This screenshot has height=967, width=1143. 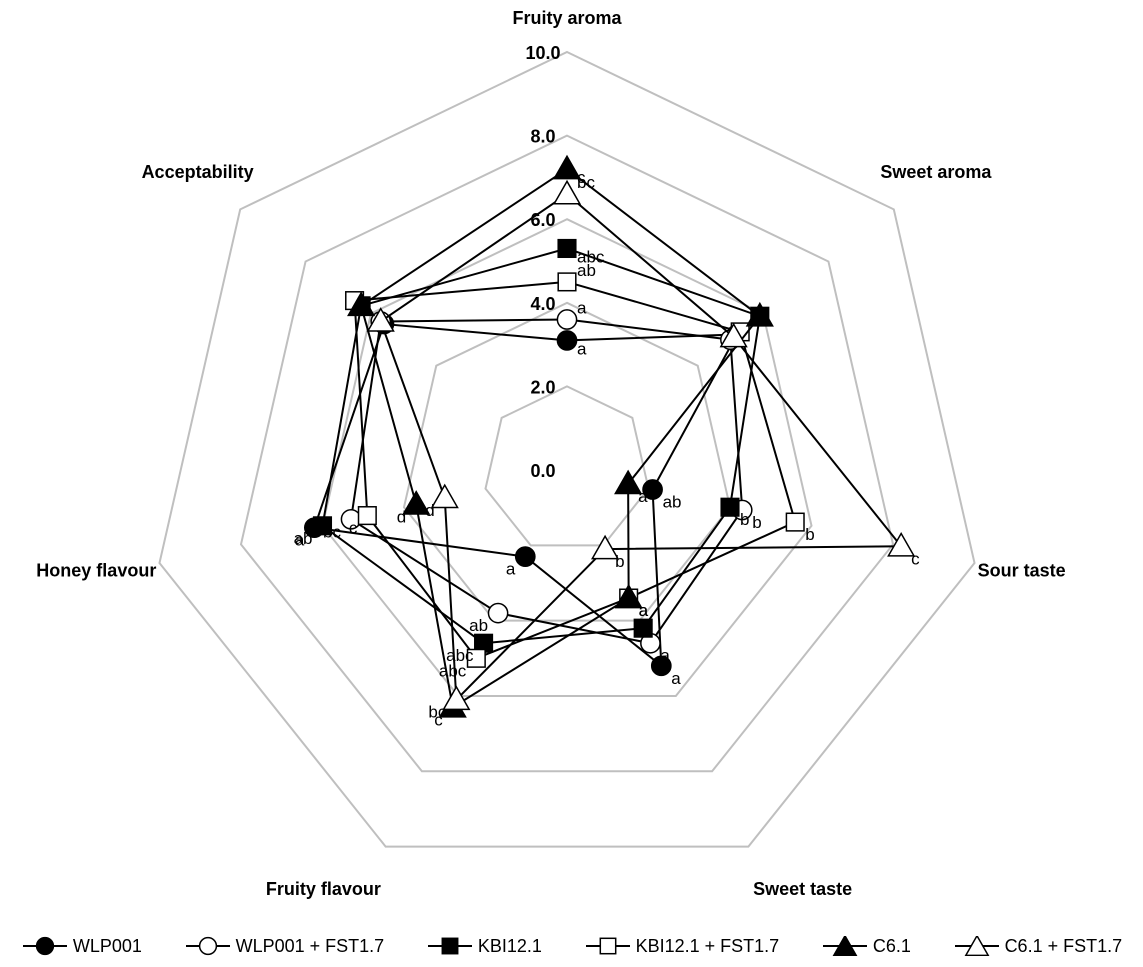 I want to click on legend-item-kbi12-1-fst1-7: KBI12.1 + FST1.7, so click(x=682, y=946).